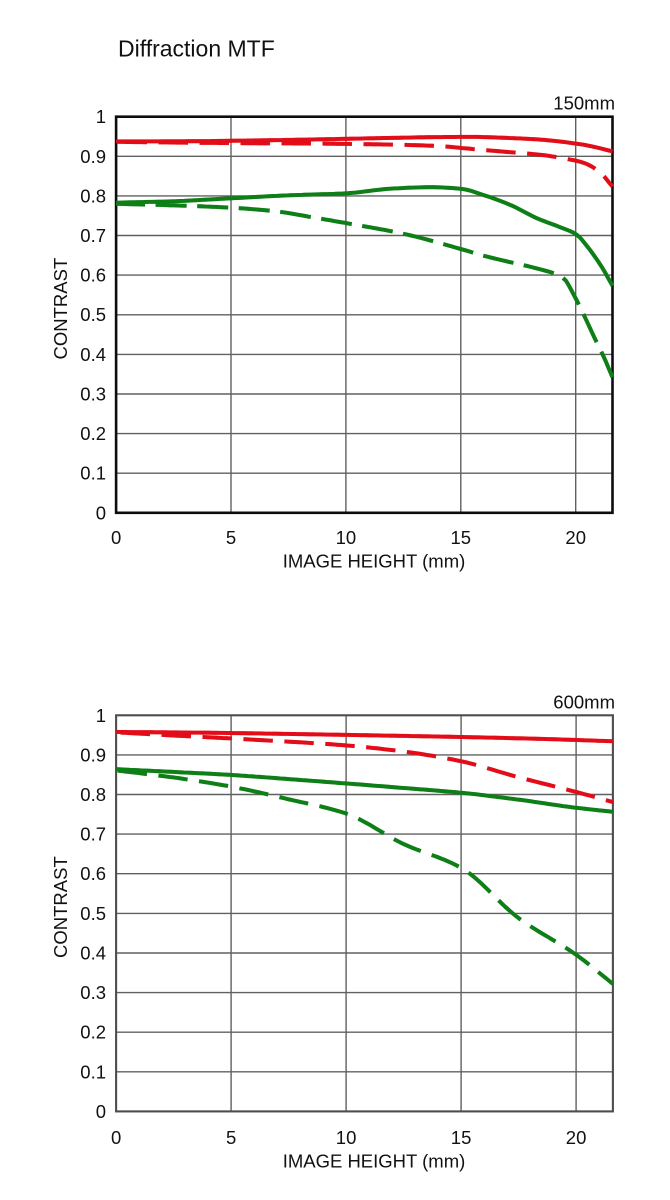 The width and height of the screenshot is (670, 1200). Describe the element at coordinates (196, 49) in the screenshot. I see `svg-text: Diffraction MTF` at that location.